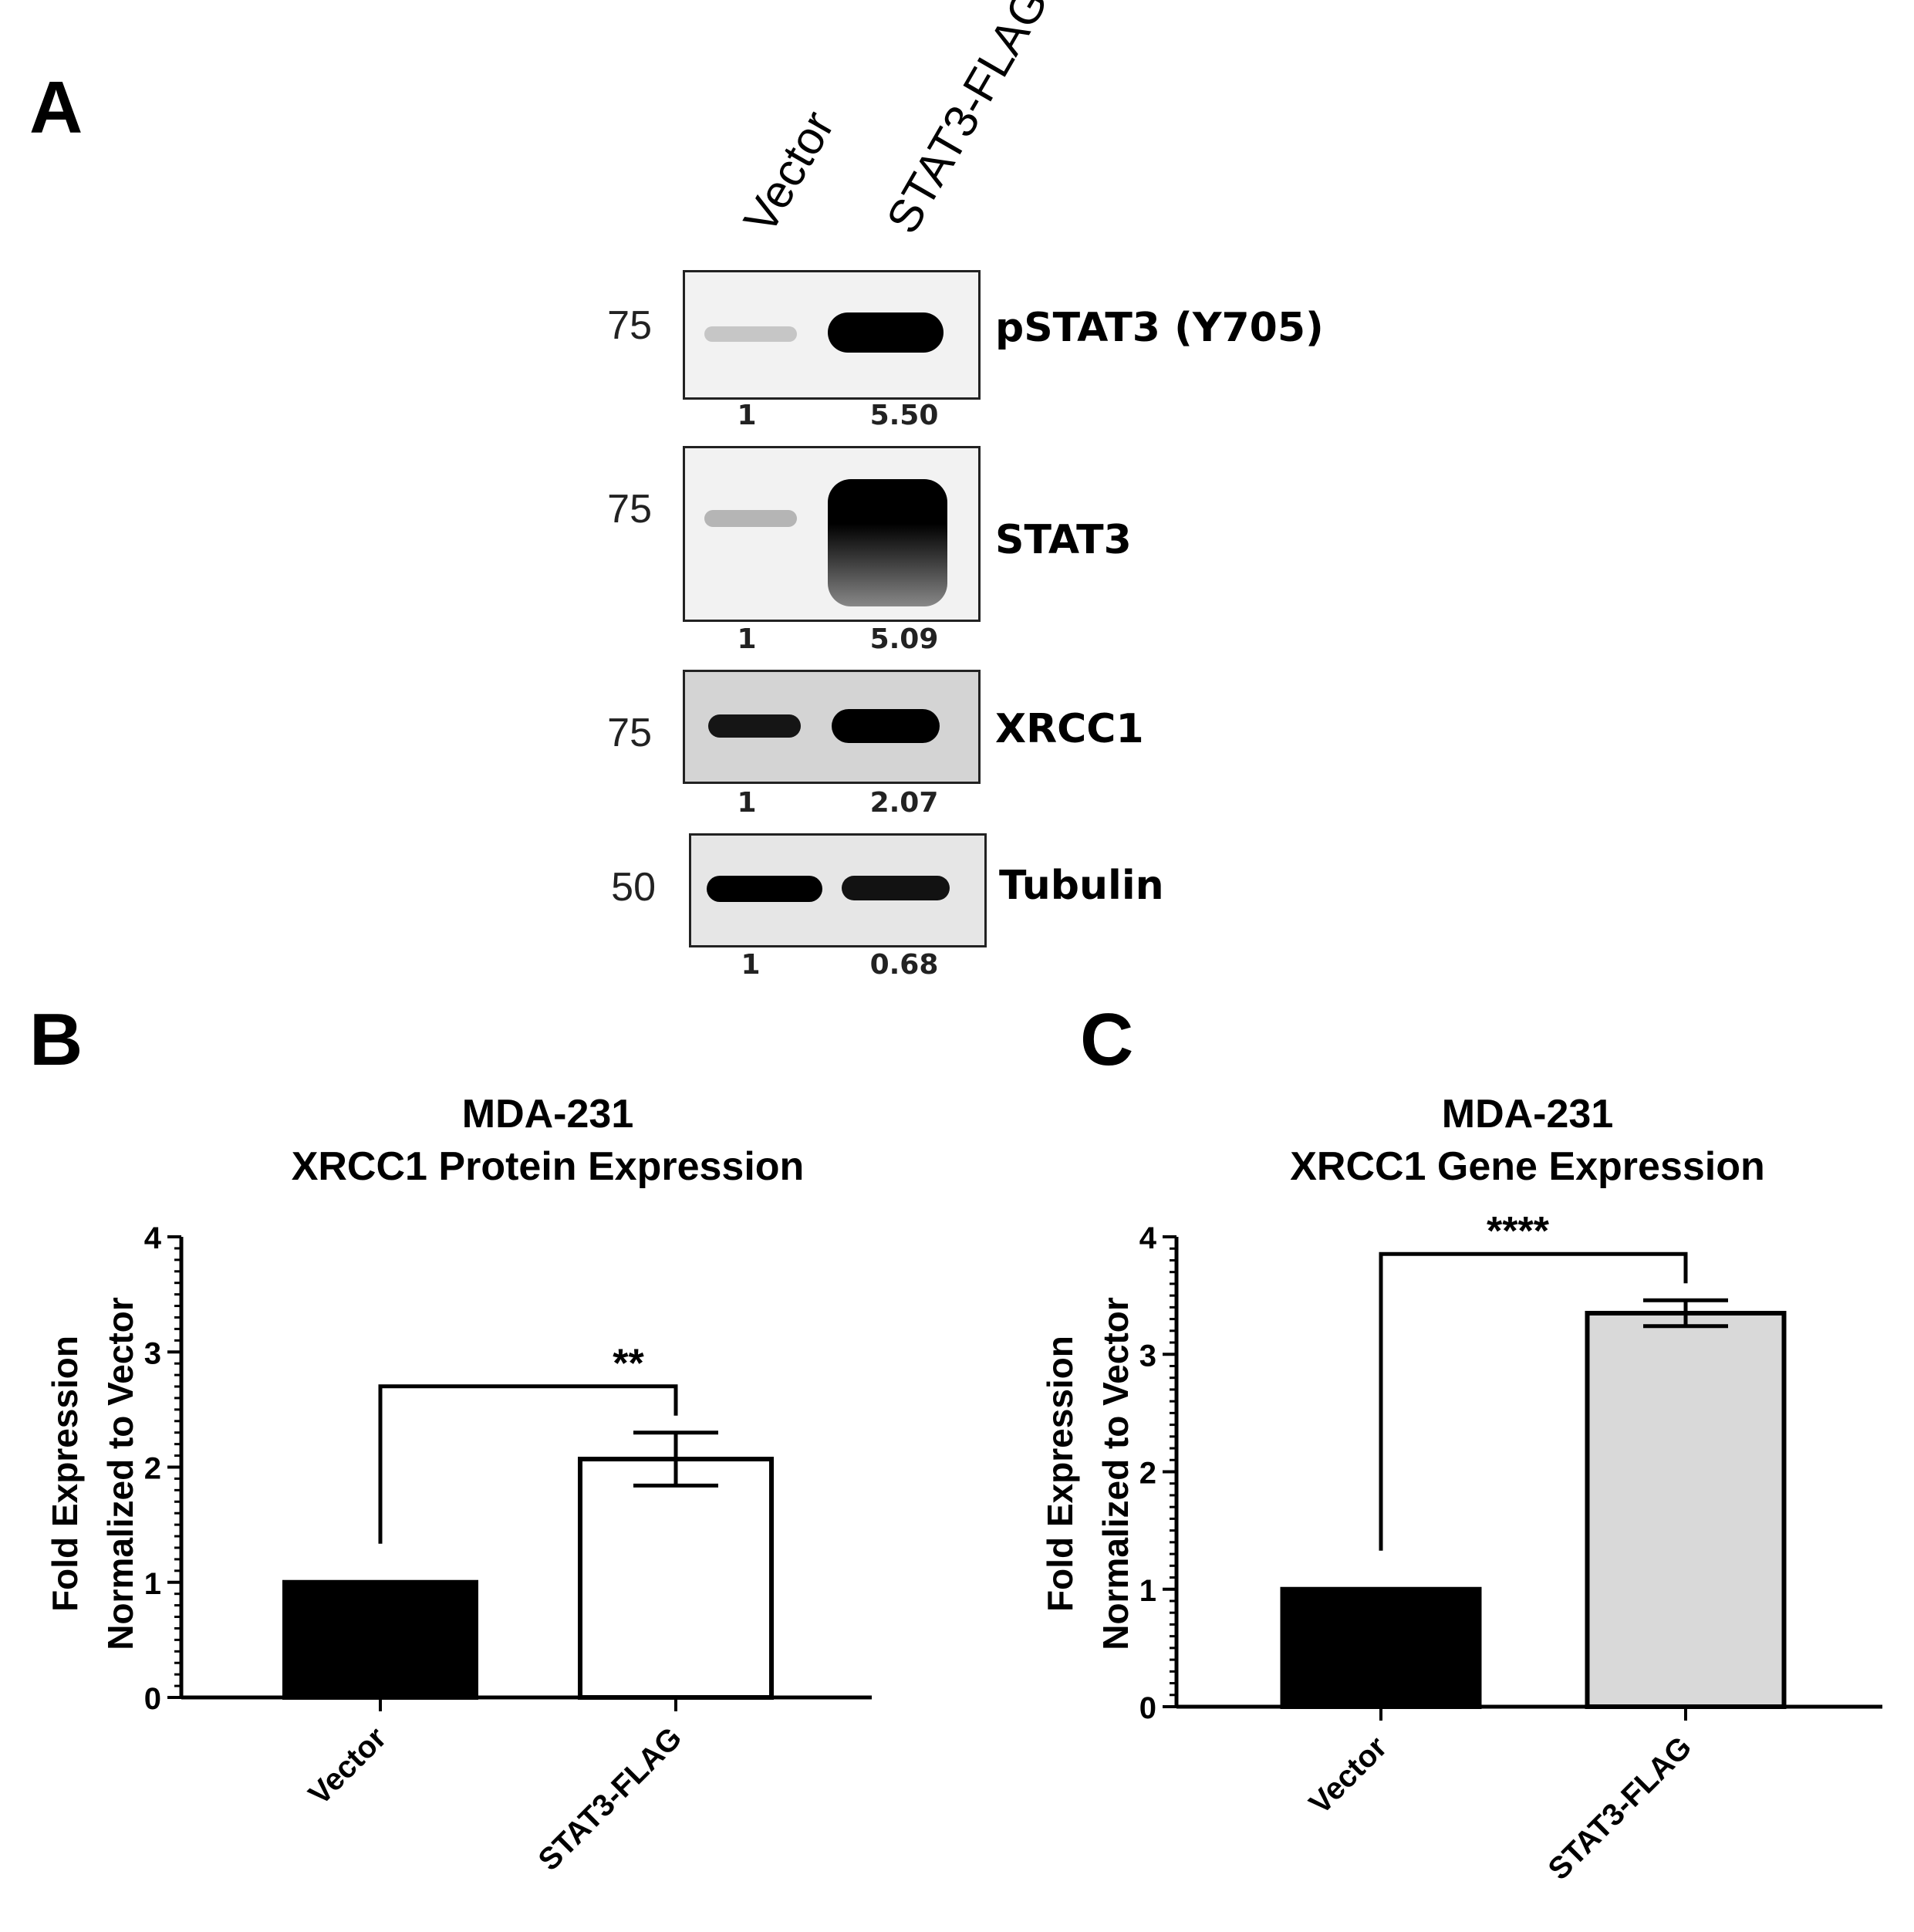  Describe the element at coordinates (56, 1039) in the screenshot. I see `panel-letter-b: B` at that location.